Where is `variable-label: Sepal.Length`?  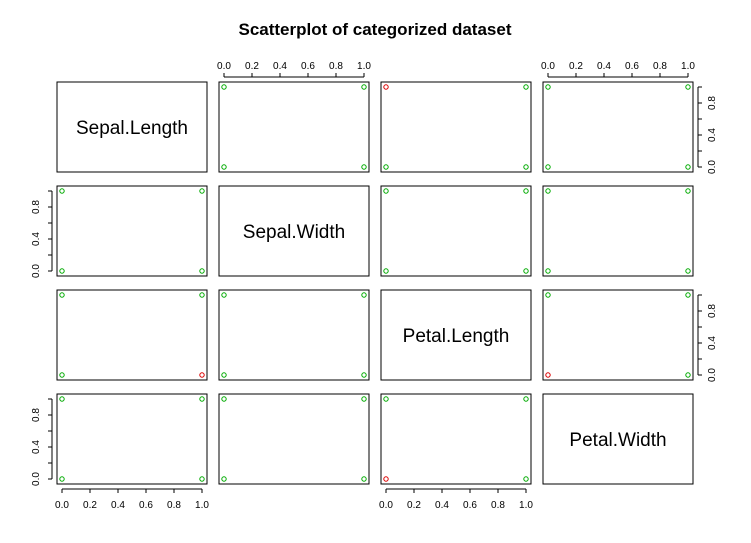
variable-label: Sepal.Length is located at coordinates (132, 128).